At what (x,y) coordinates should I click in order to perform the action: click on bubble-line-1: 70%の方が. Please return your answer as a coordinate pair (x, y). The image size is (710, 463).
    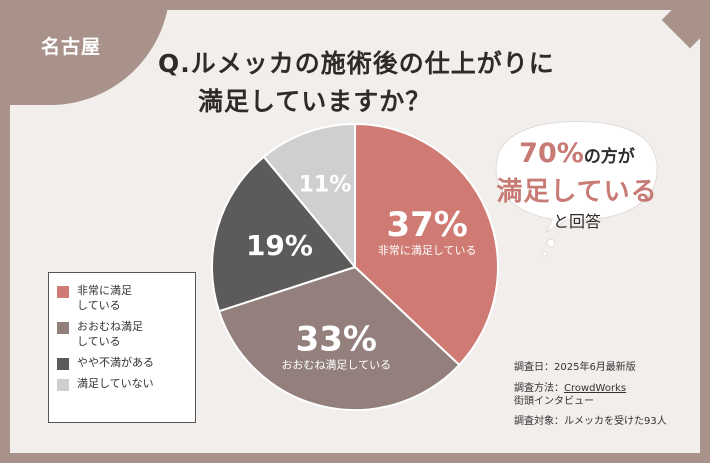
    Looking at the image, I should click on (577, 153).